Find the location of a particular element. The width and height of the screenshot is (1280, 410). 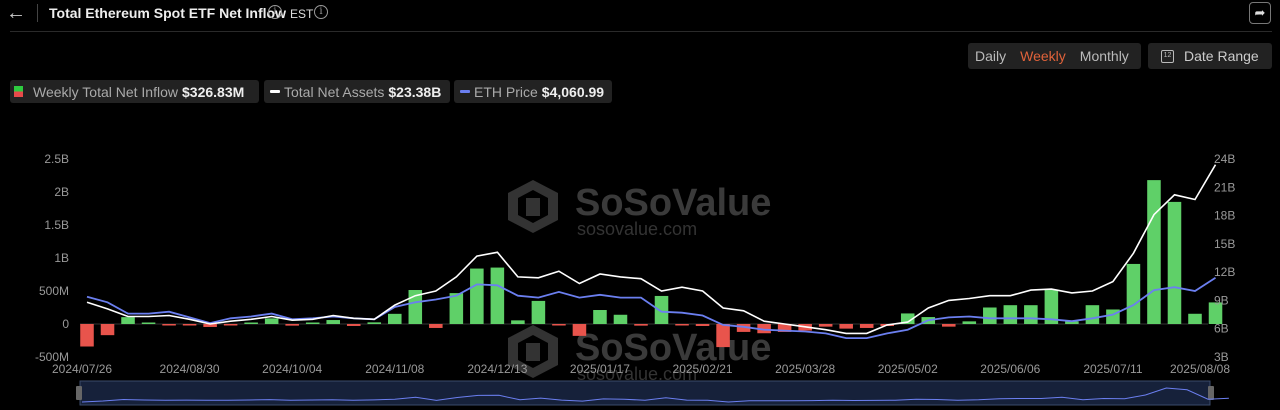

x-tick-label: 2025/06/06 is located at coordinates (1010, 369).